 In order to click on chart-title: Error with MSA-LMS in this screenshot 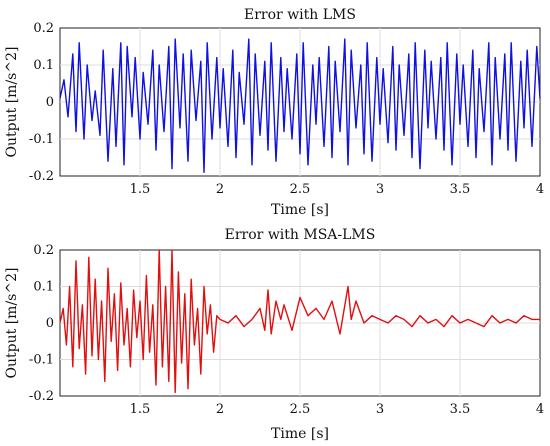, I will do `click(300, 235)`.